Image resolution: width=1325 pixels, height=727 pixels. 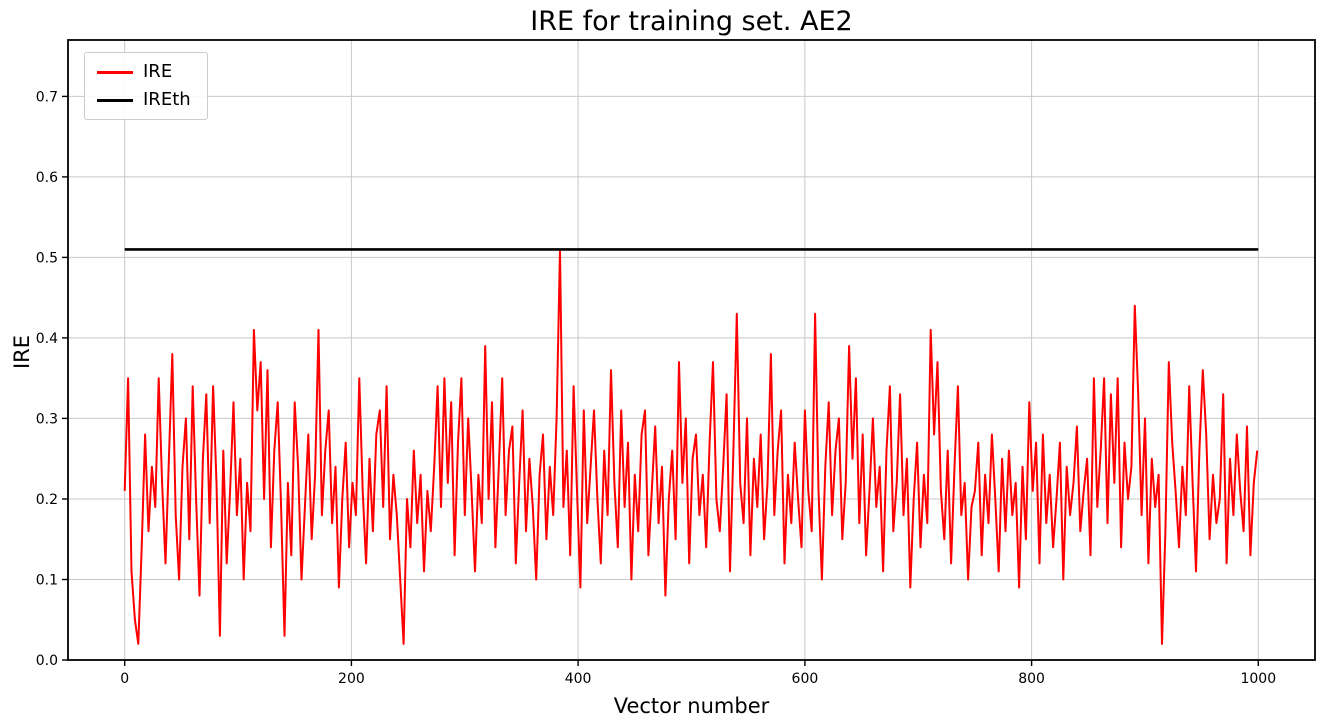 What do you see at coordinates (691, 706) in the screenshot?
I see `x-axis-label: Vector number` at bounding box center [691, 706].